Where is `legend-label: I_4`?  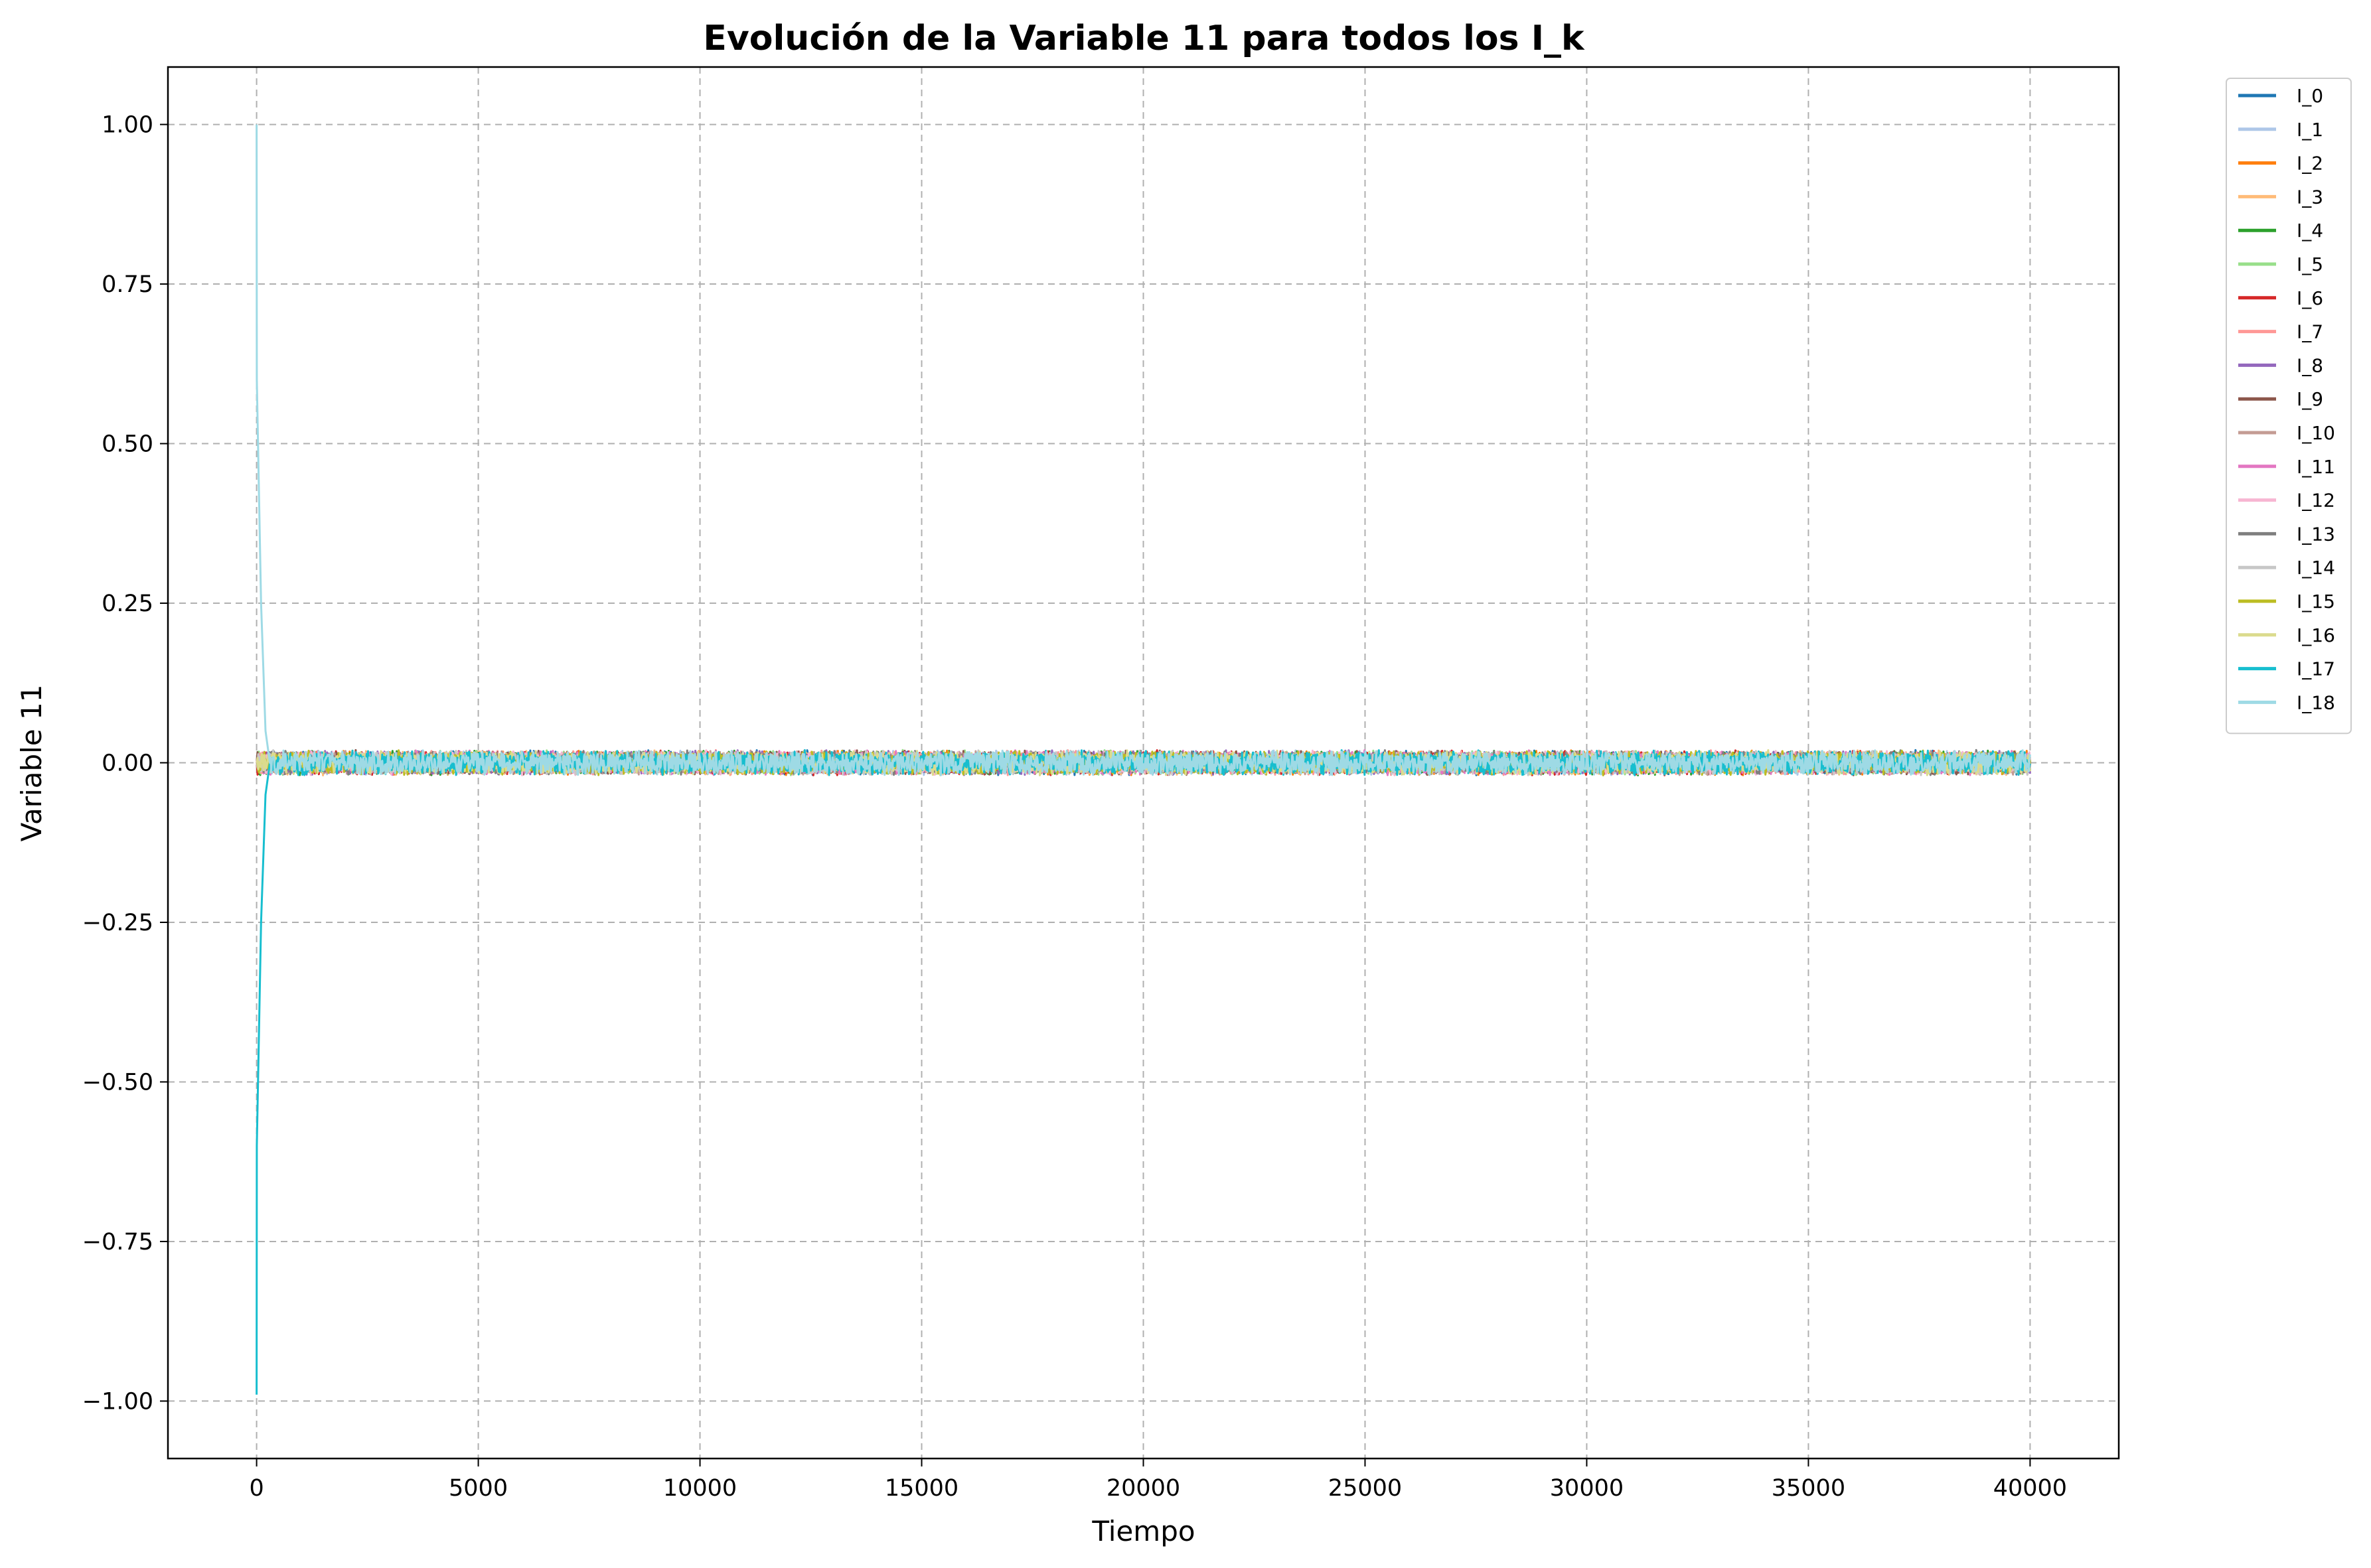
legend-label: I_4 is located at coordinates (2310, 231).